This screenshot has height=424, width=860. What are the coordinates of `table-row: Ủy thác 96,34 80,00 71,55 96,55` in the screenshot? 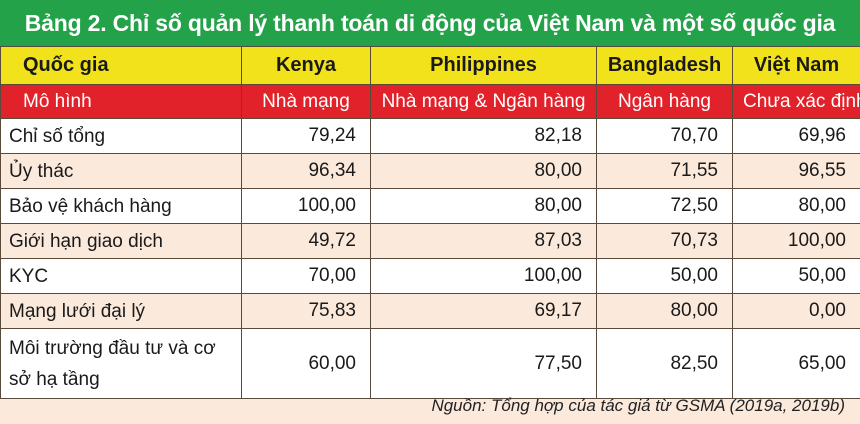 It's located at (430, 171).